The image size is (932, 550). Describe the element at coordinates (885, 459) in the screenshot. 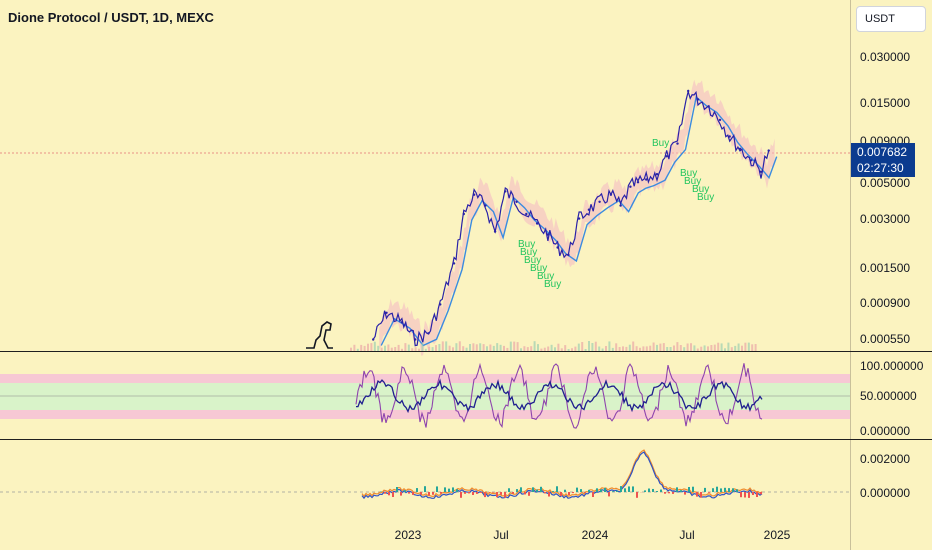

I see `y-tick-label: 0.002000` at that location.